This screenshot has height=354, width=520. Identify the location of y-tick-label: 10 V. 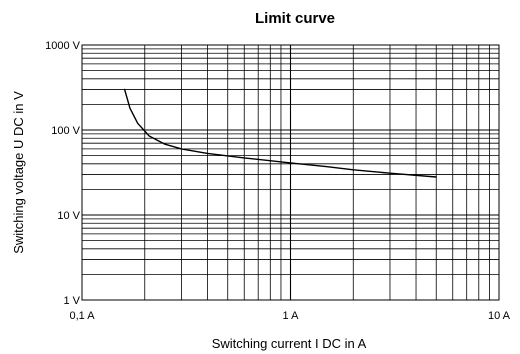
(68, 216).